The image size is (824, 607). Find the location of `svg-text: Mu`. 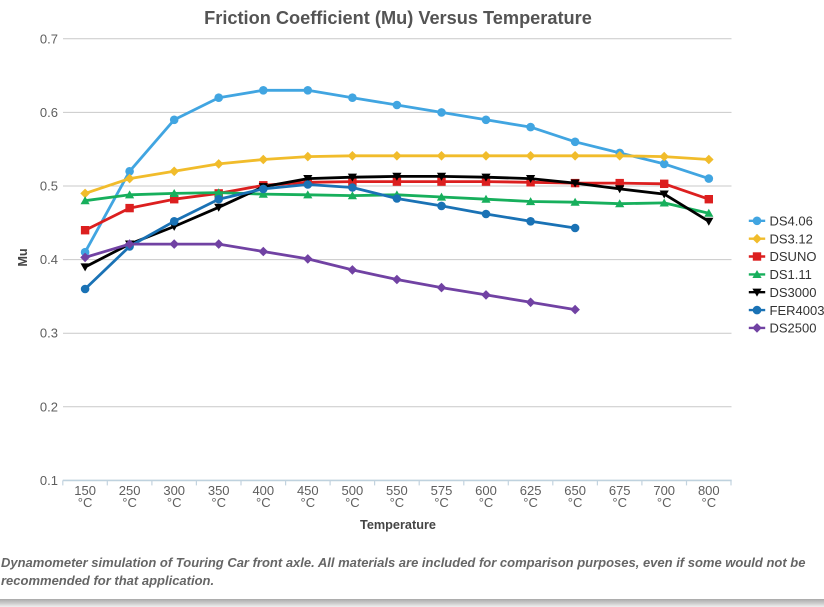

svg-text: Mu is located at coordinates (23, 257).